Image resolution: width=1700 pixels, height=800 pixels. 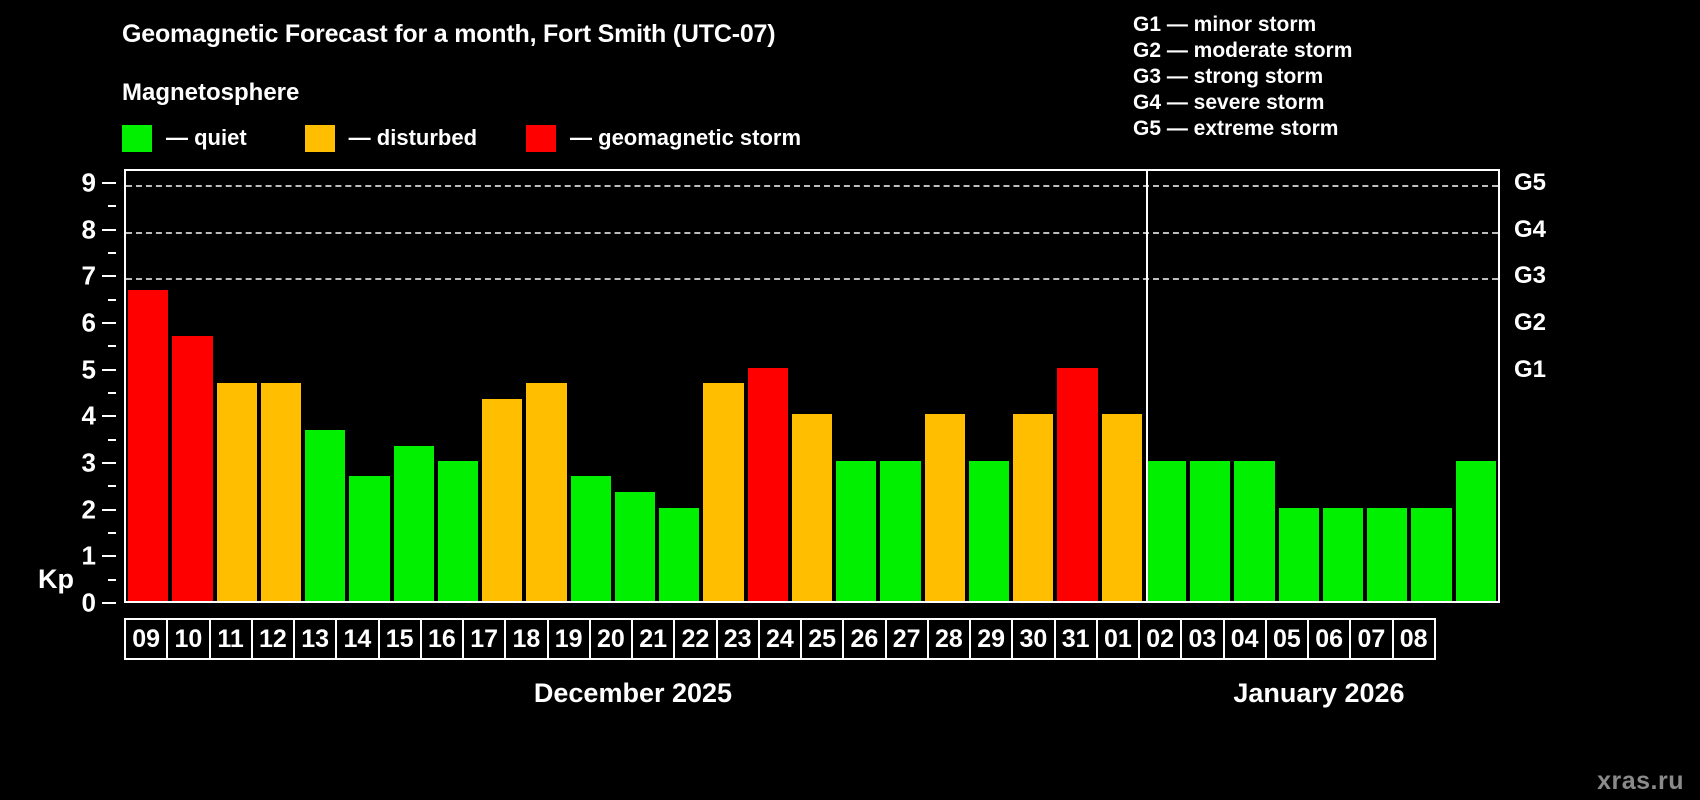 I want to click on day-label-12: 12, so click(x=272, y=639).